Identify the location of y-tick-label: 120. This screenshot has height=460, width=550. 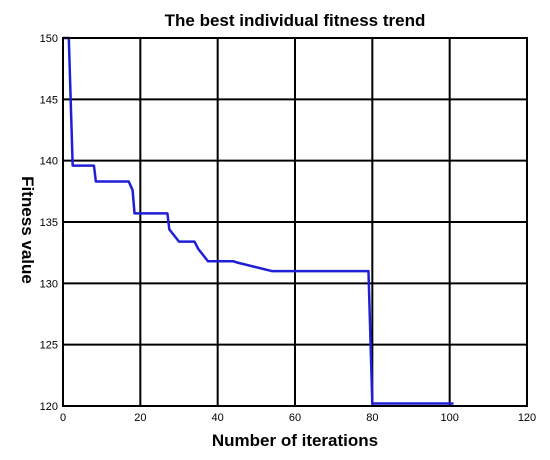
(49, 407).